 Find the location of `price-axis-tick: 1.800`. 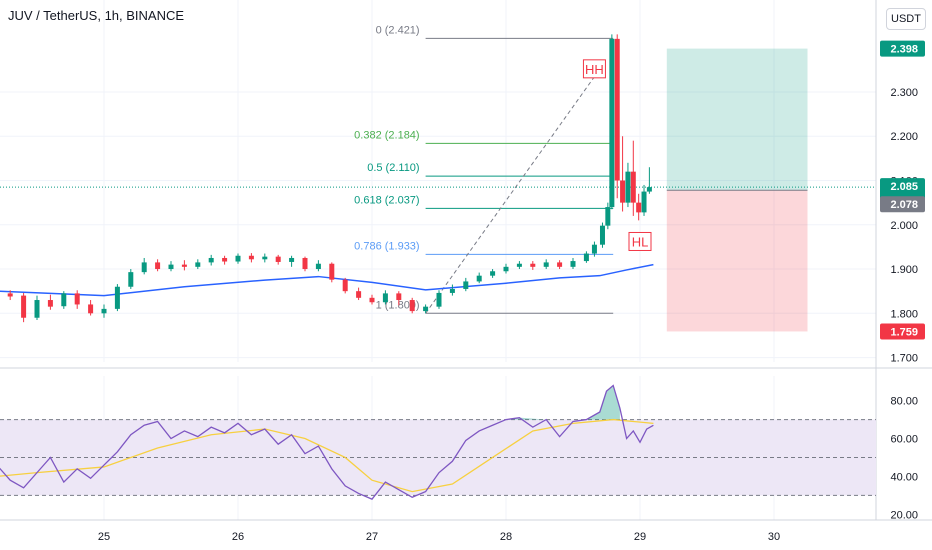

price-axis-tick: 1.800 is located at coordinates (904, 314).